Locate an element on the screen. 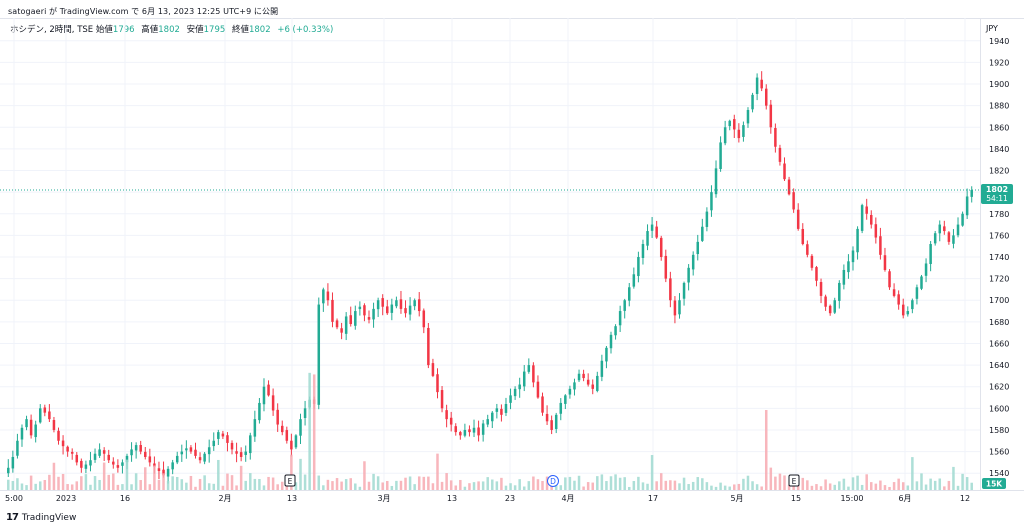  price-badge is located at coordinates (997, 193).